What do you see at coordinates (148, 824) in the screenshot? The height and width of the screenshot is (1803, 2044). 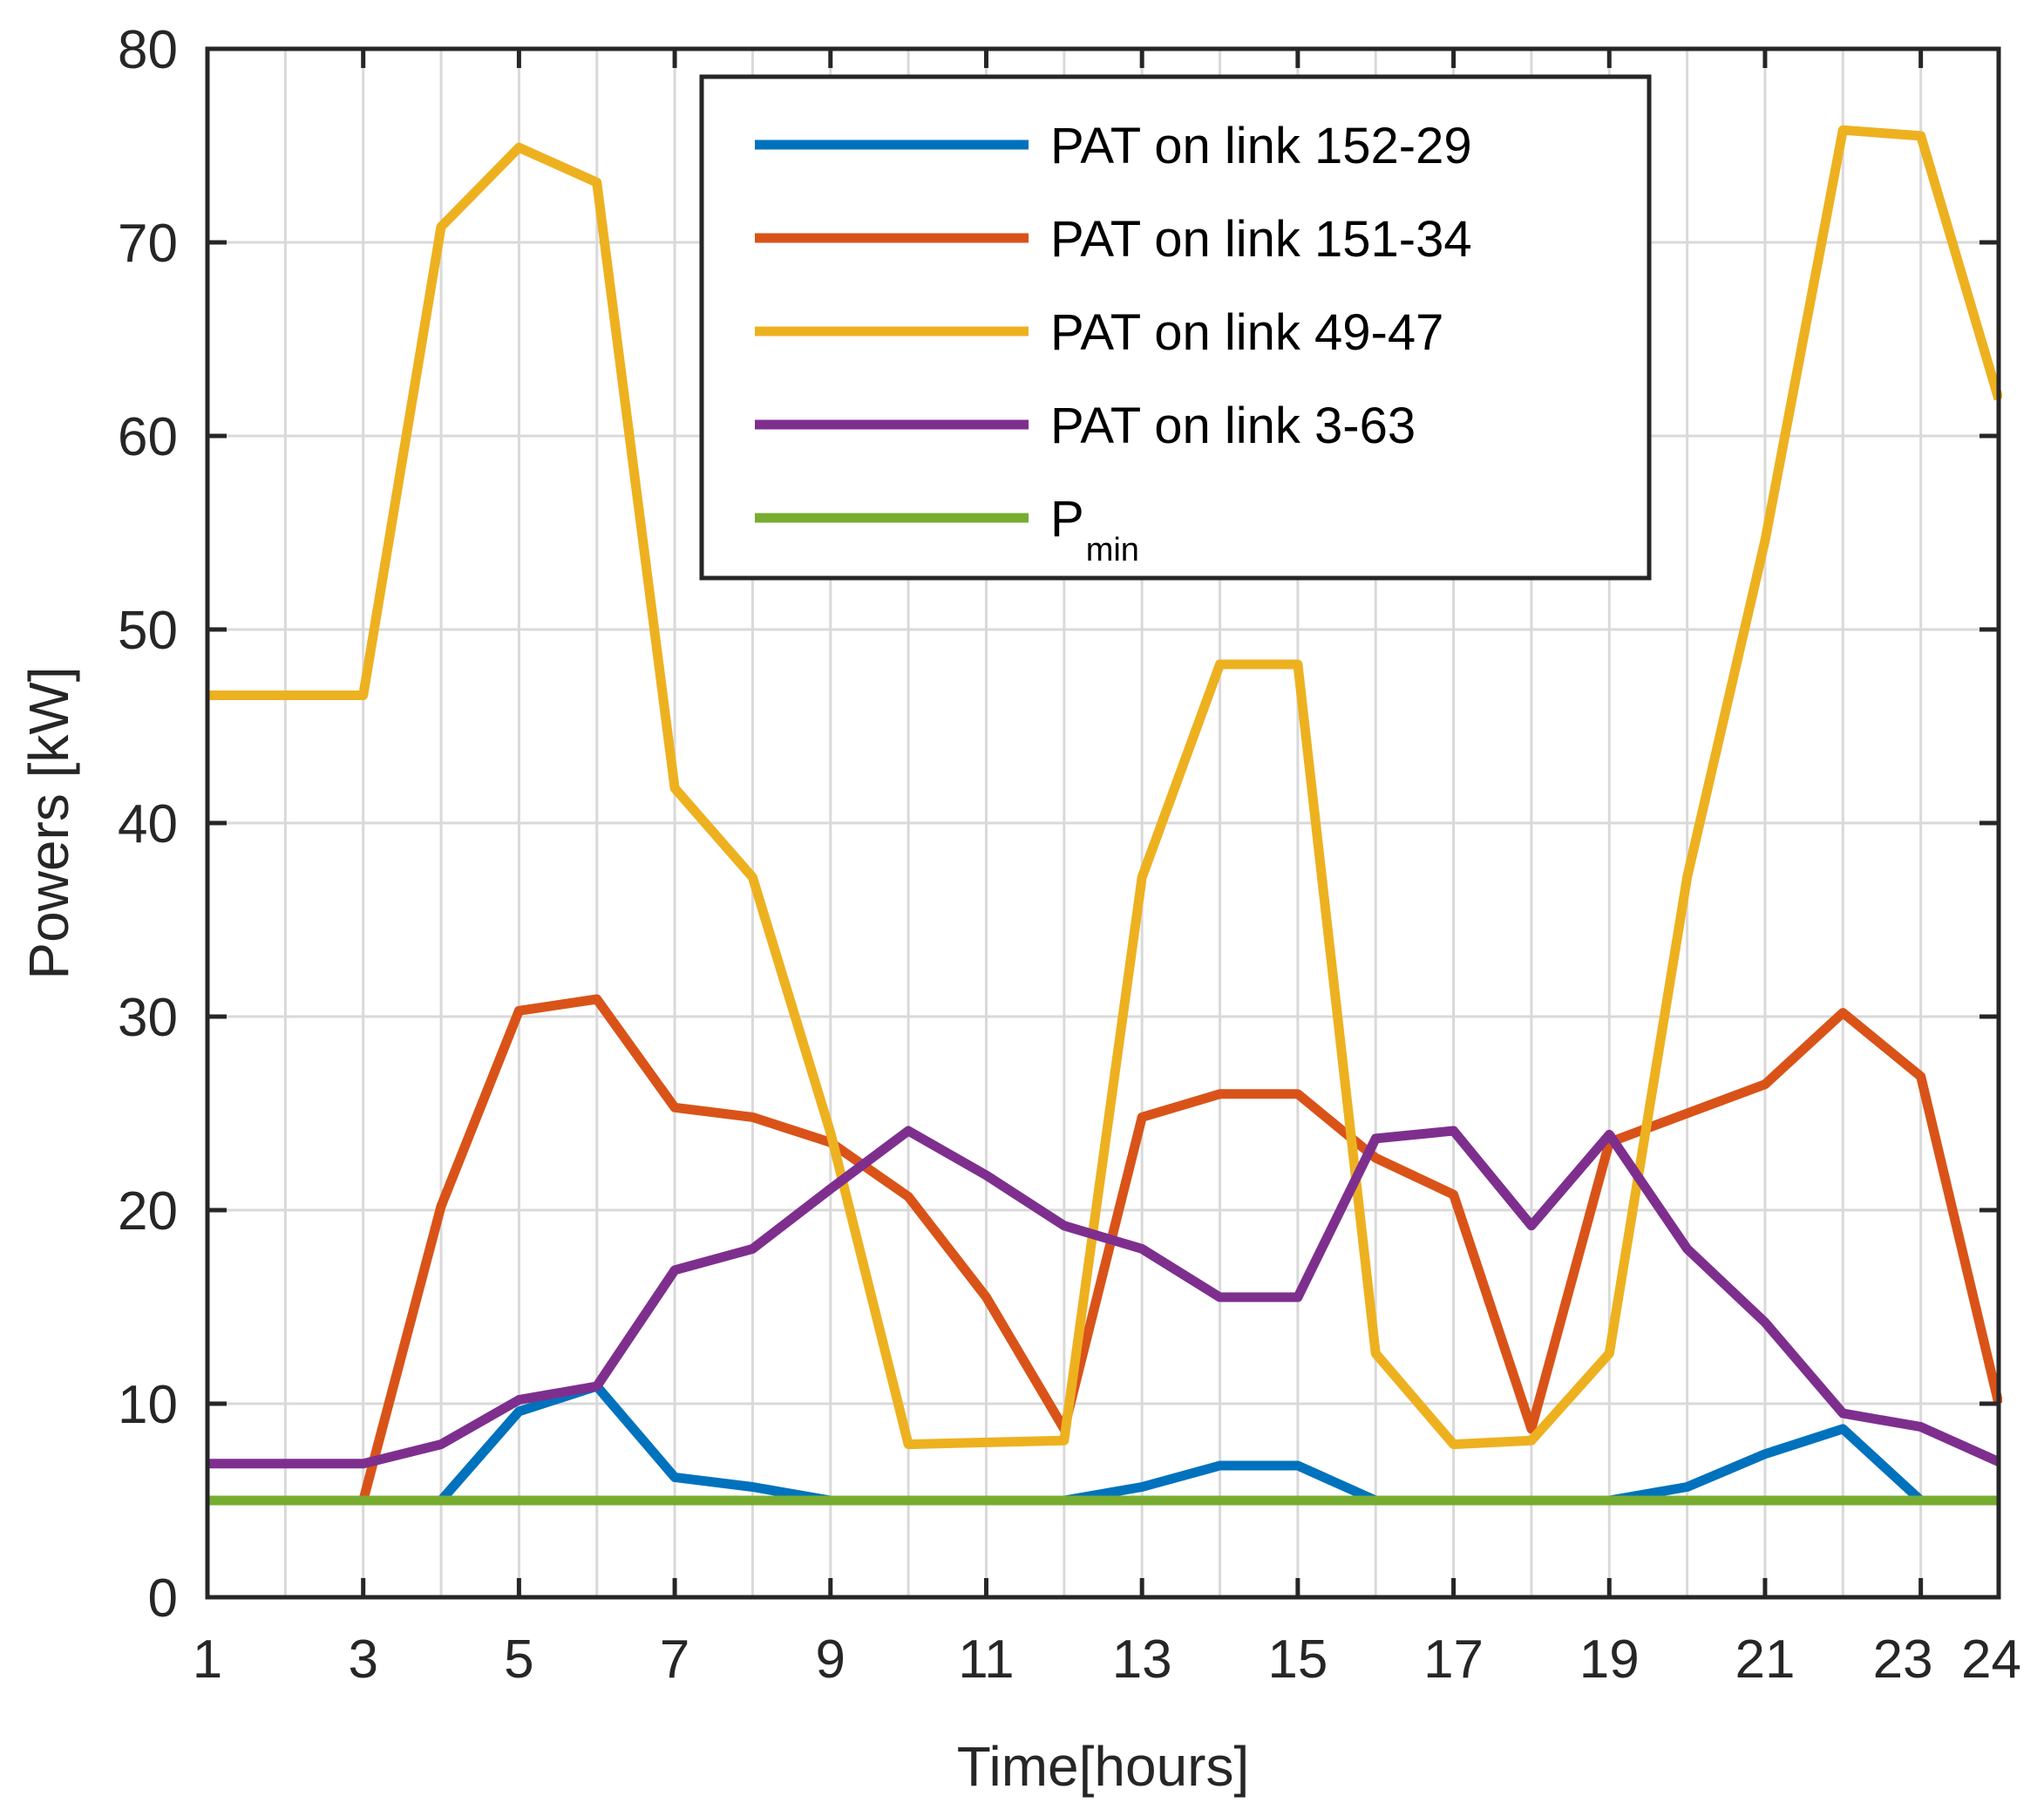 I see `y-tick-label: 40` at bounding box center [148, 824].